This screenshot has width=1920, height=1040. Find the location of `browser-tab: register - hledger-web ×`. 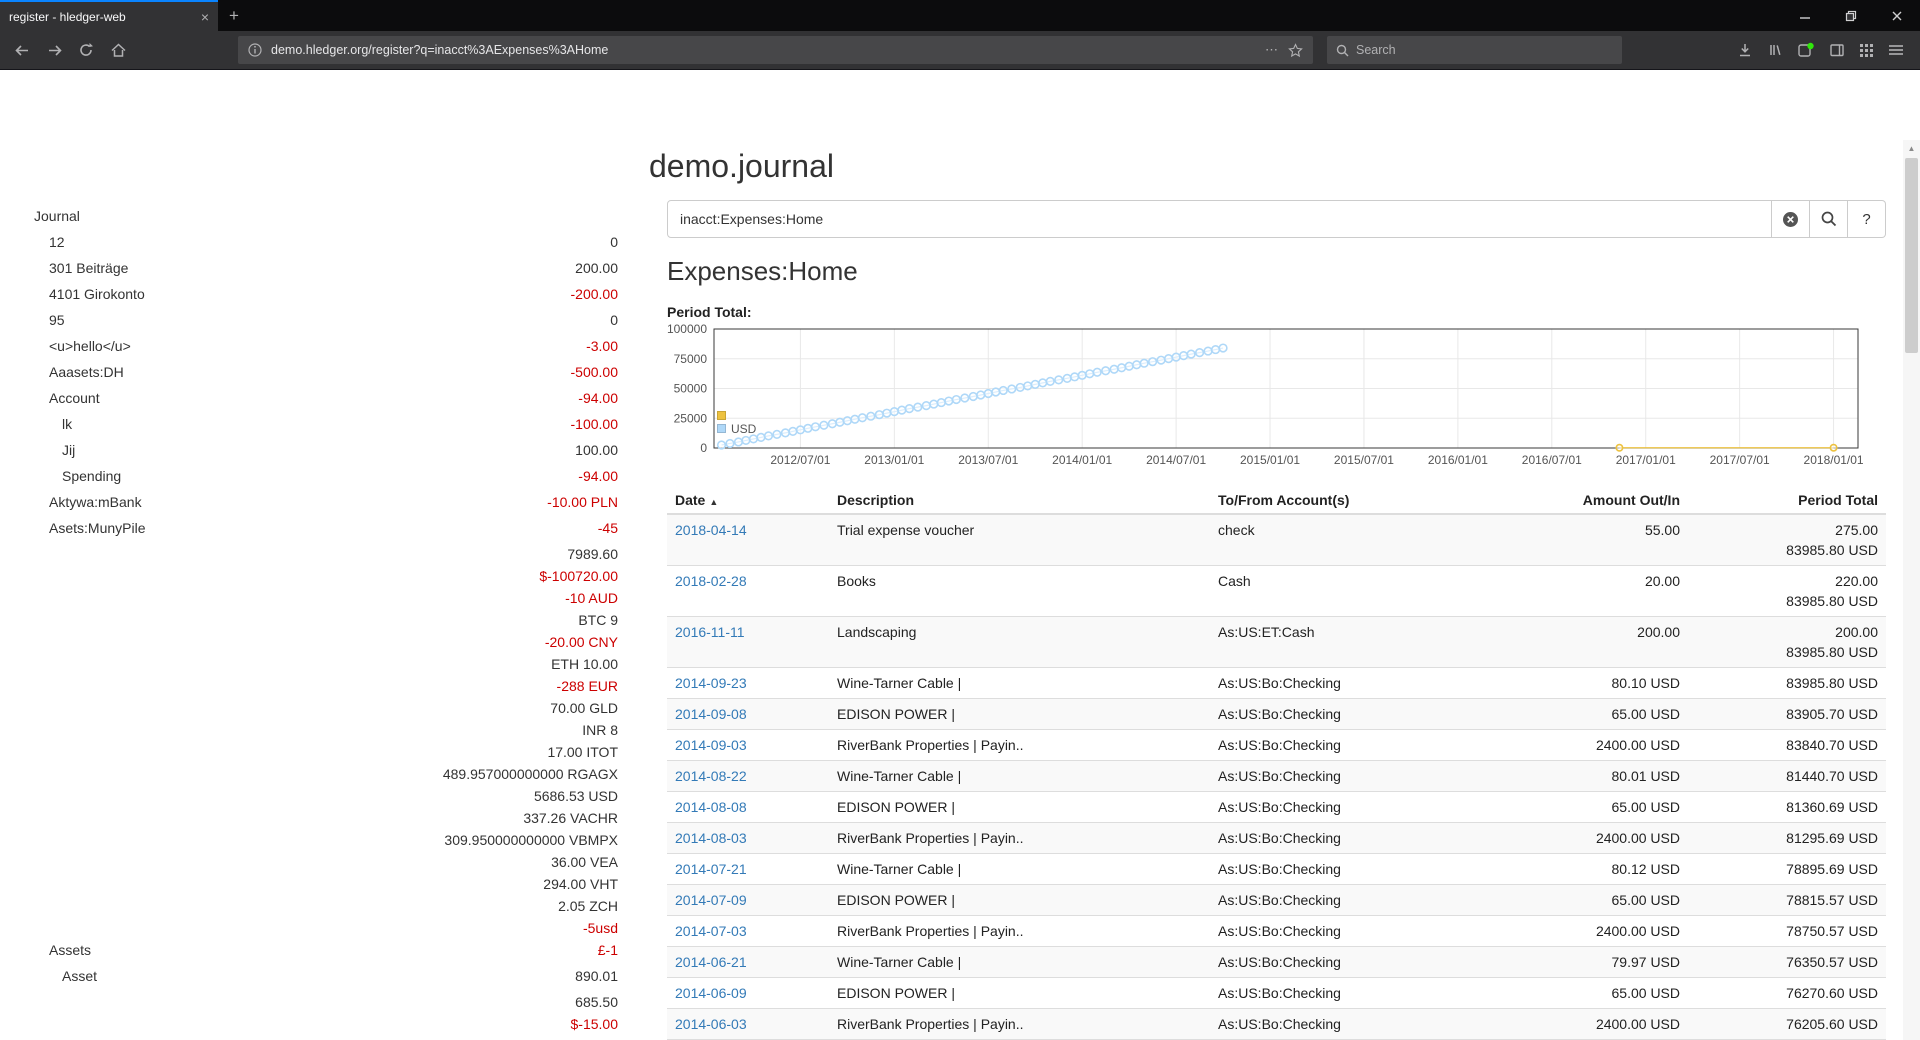

browser-tab: register - hledger-web × is located at coordinates (109, 15).